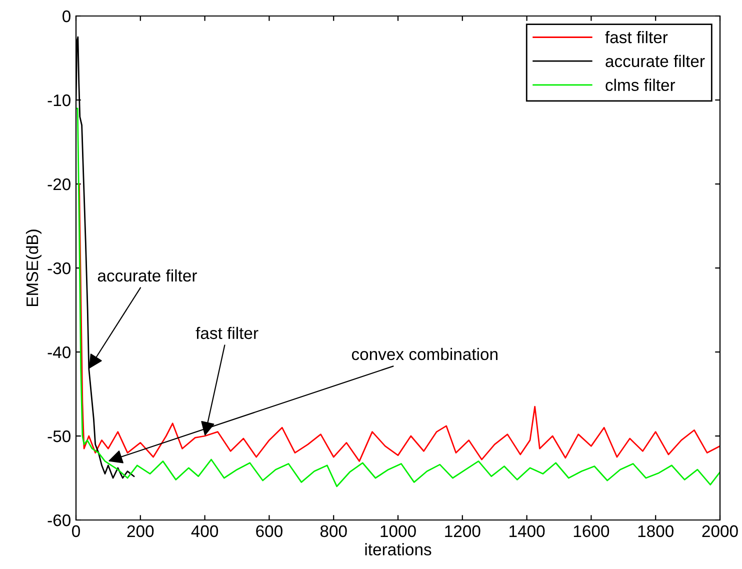  Describe the element at coordinates (720, 531) in the screenshot. I see `x-tick-label: 2000` at that location.